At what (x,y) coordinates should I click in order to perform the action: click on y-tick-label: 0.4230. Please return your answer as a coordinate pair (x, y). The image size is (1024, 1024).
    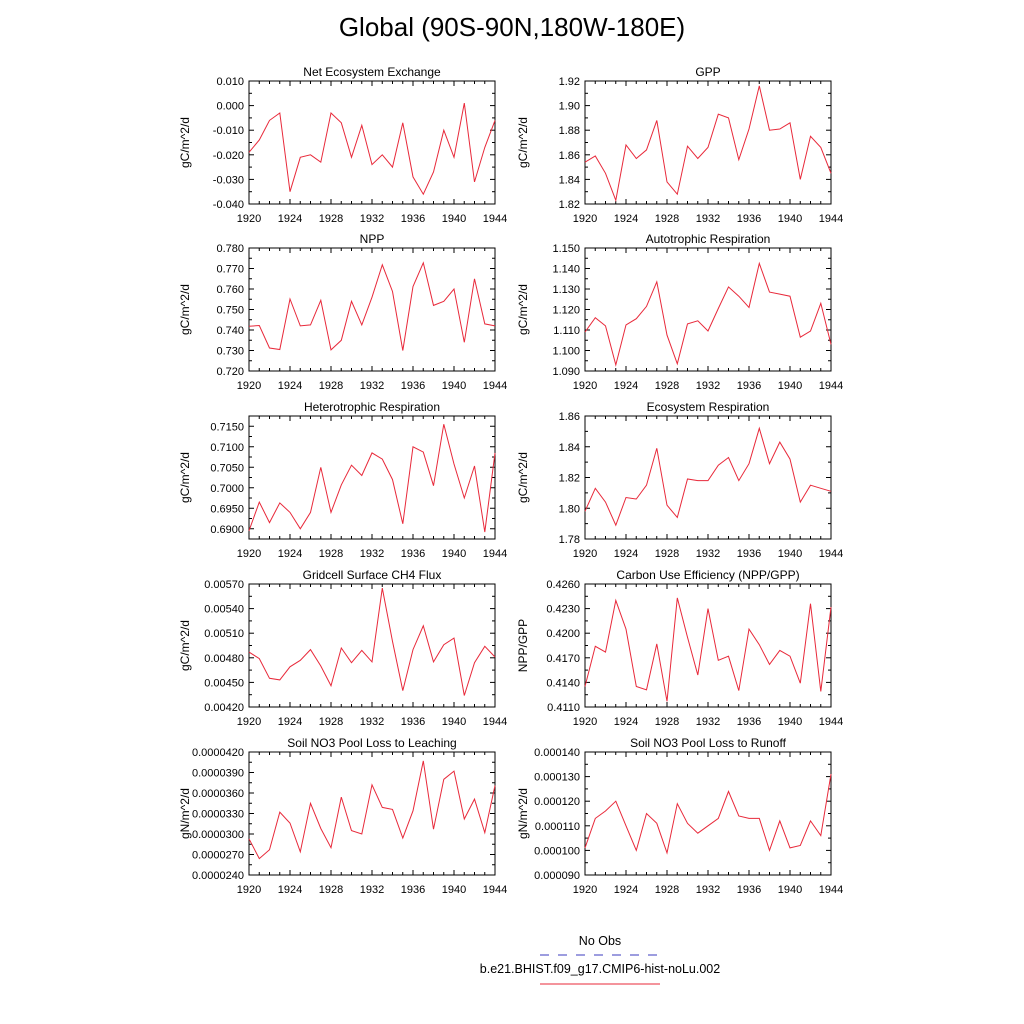
    Looking at the image, I should click on (563, 610).